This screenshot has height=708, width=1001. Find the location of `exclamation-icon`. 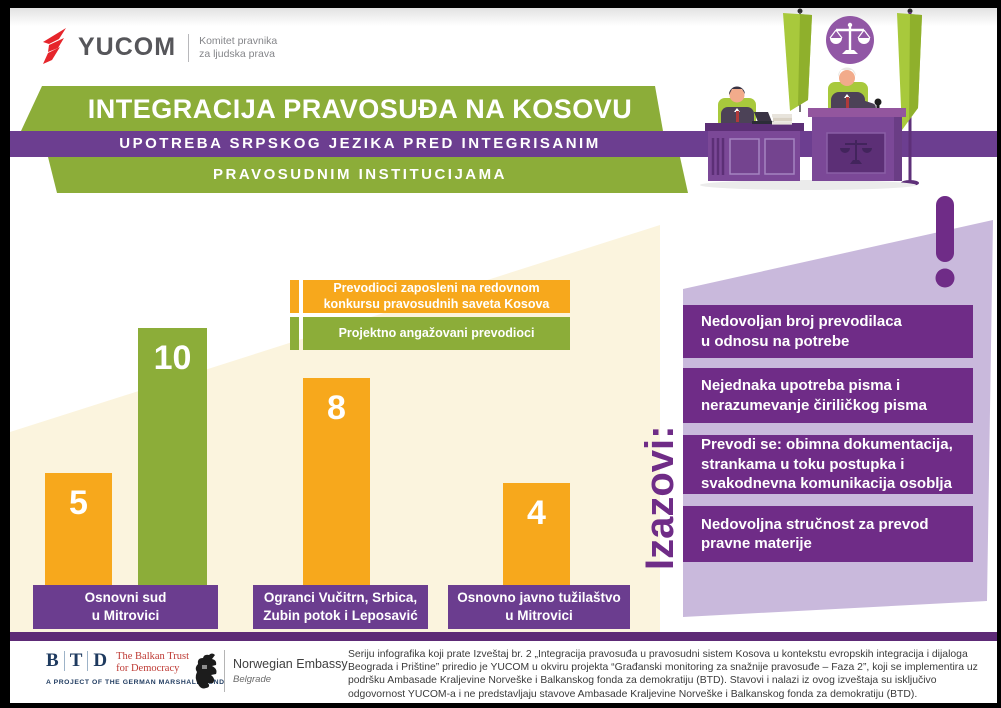

exclamation-icon is located at coordinates (945, 229).